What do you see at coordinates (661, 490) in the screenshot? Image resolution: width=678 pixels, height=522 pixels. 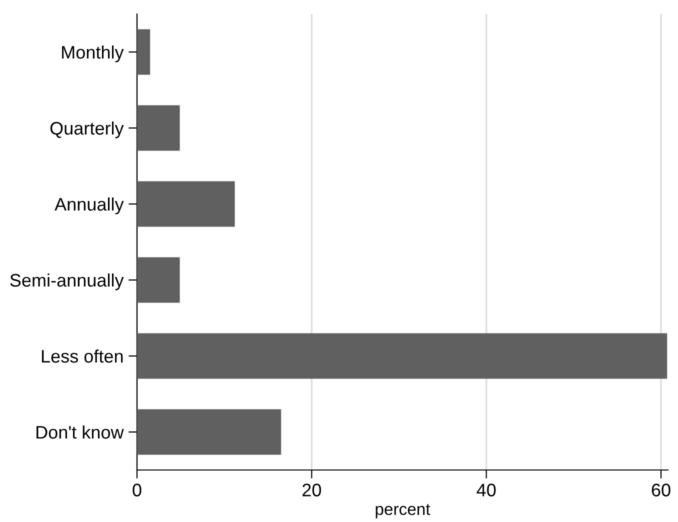 I see `x-tick-label: 60` at bounding box center [661, 490].